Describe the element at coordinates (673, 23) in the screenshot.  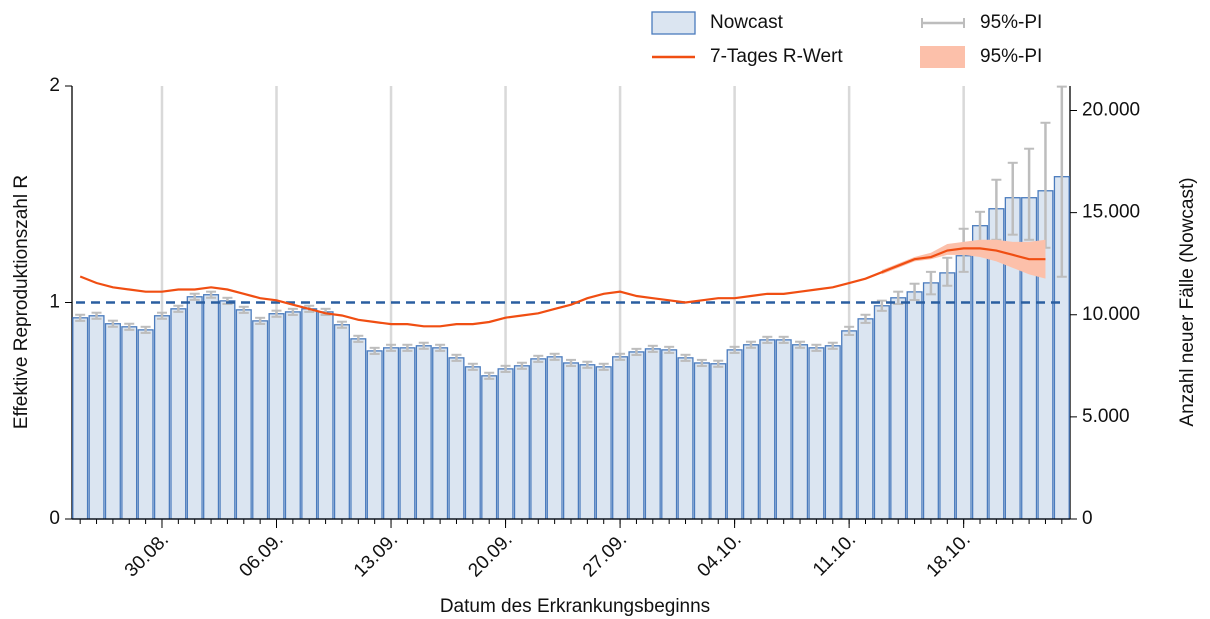
I see `legend-swatch` at that location.